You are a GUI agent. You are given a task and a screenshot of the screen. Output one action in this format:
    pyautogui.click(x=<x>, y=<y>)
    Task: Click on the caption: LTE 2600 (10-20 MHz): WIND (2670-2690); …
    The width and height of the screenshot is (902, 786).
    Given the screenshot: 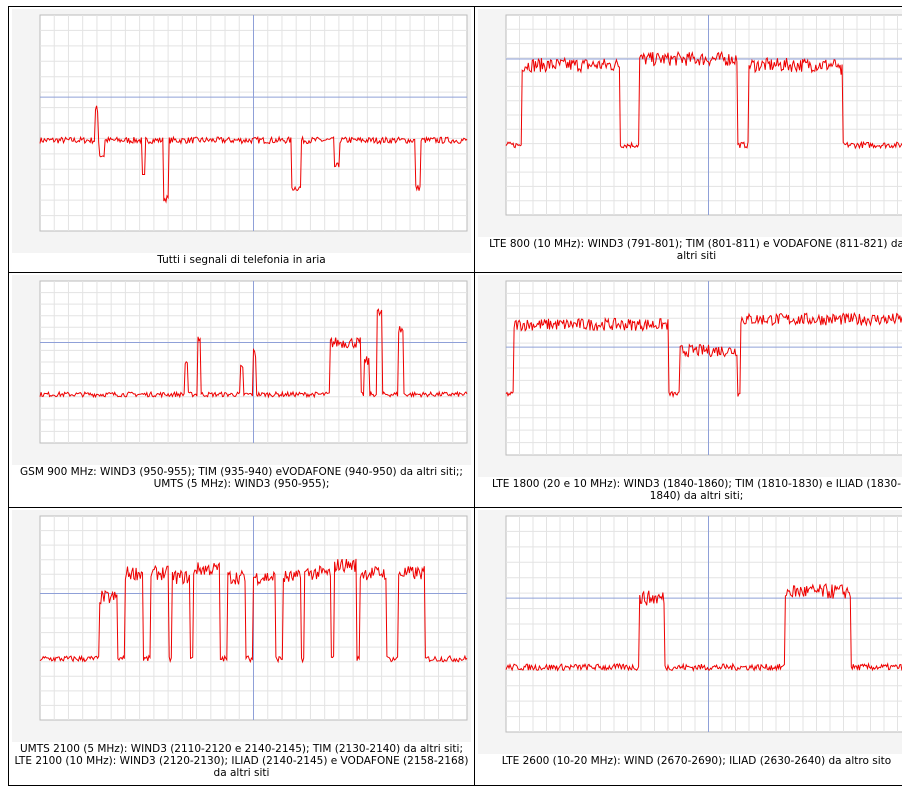 What is the action you would take?
    pyautogui.click(x=696, y=761)
    